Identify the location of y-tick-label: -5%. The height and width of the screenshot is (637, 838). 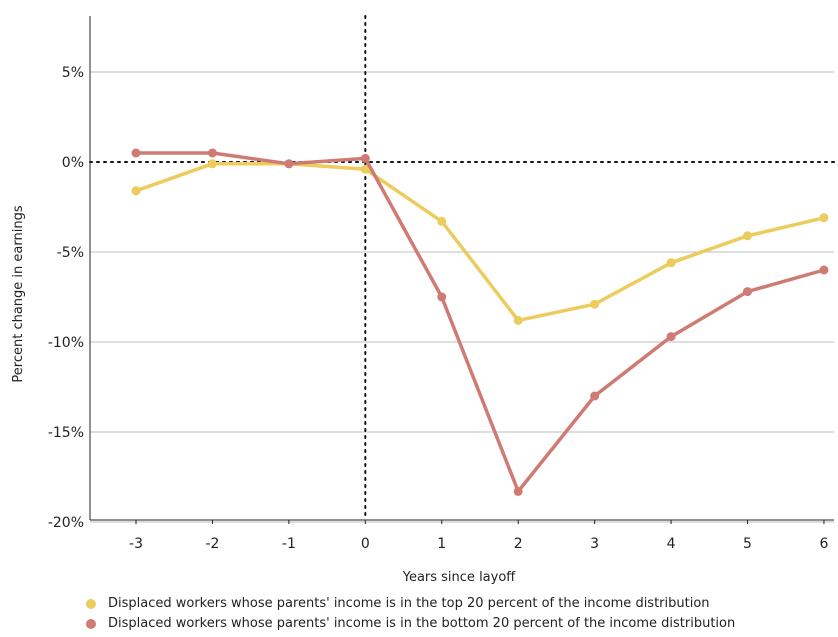
(70, 253).